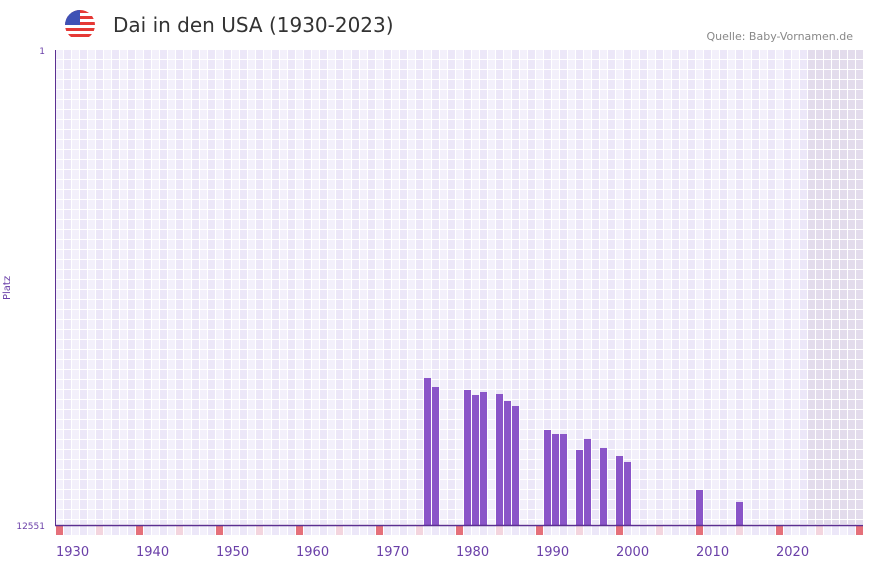  What do you see at coordinates (779, 36) in the screenshot?
I see `source-link: Quelle: Baby-Vornamen.de` at bounding box center [779, 36].